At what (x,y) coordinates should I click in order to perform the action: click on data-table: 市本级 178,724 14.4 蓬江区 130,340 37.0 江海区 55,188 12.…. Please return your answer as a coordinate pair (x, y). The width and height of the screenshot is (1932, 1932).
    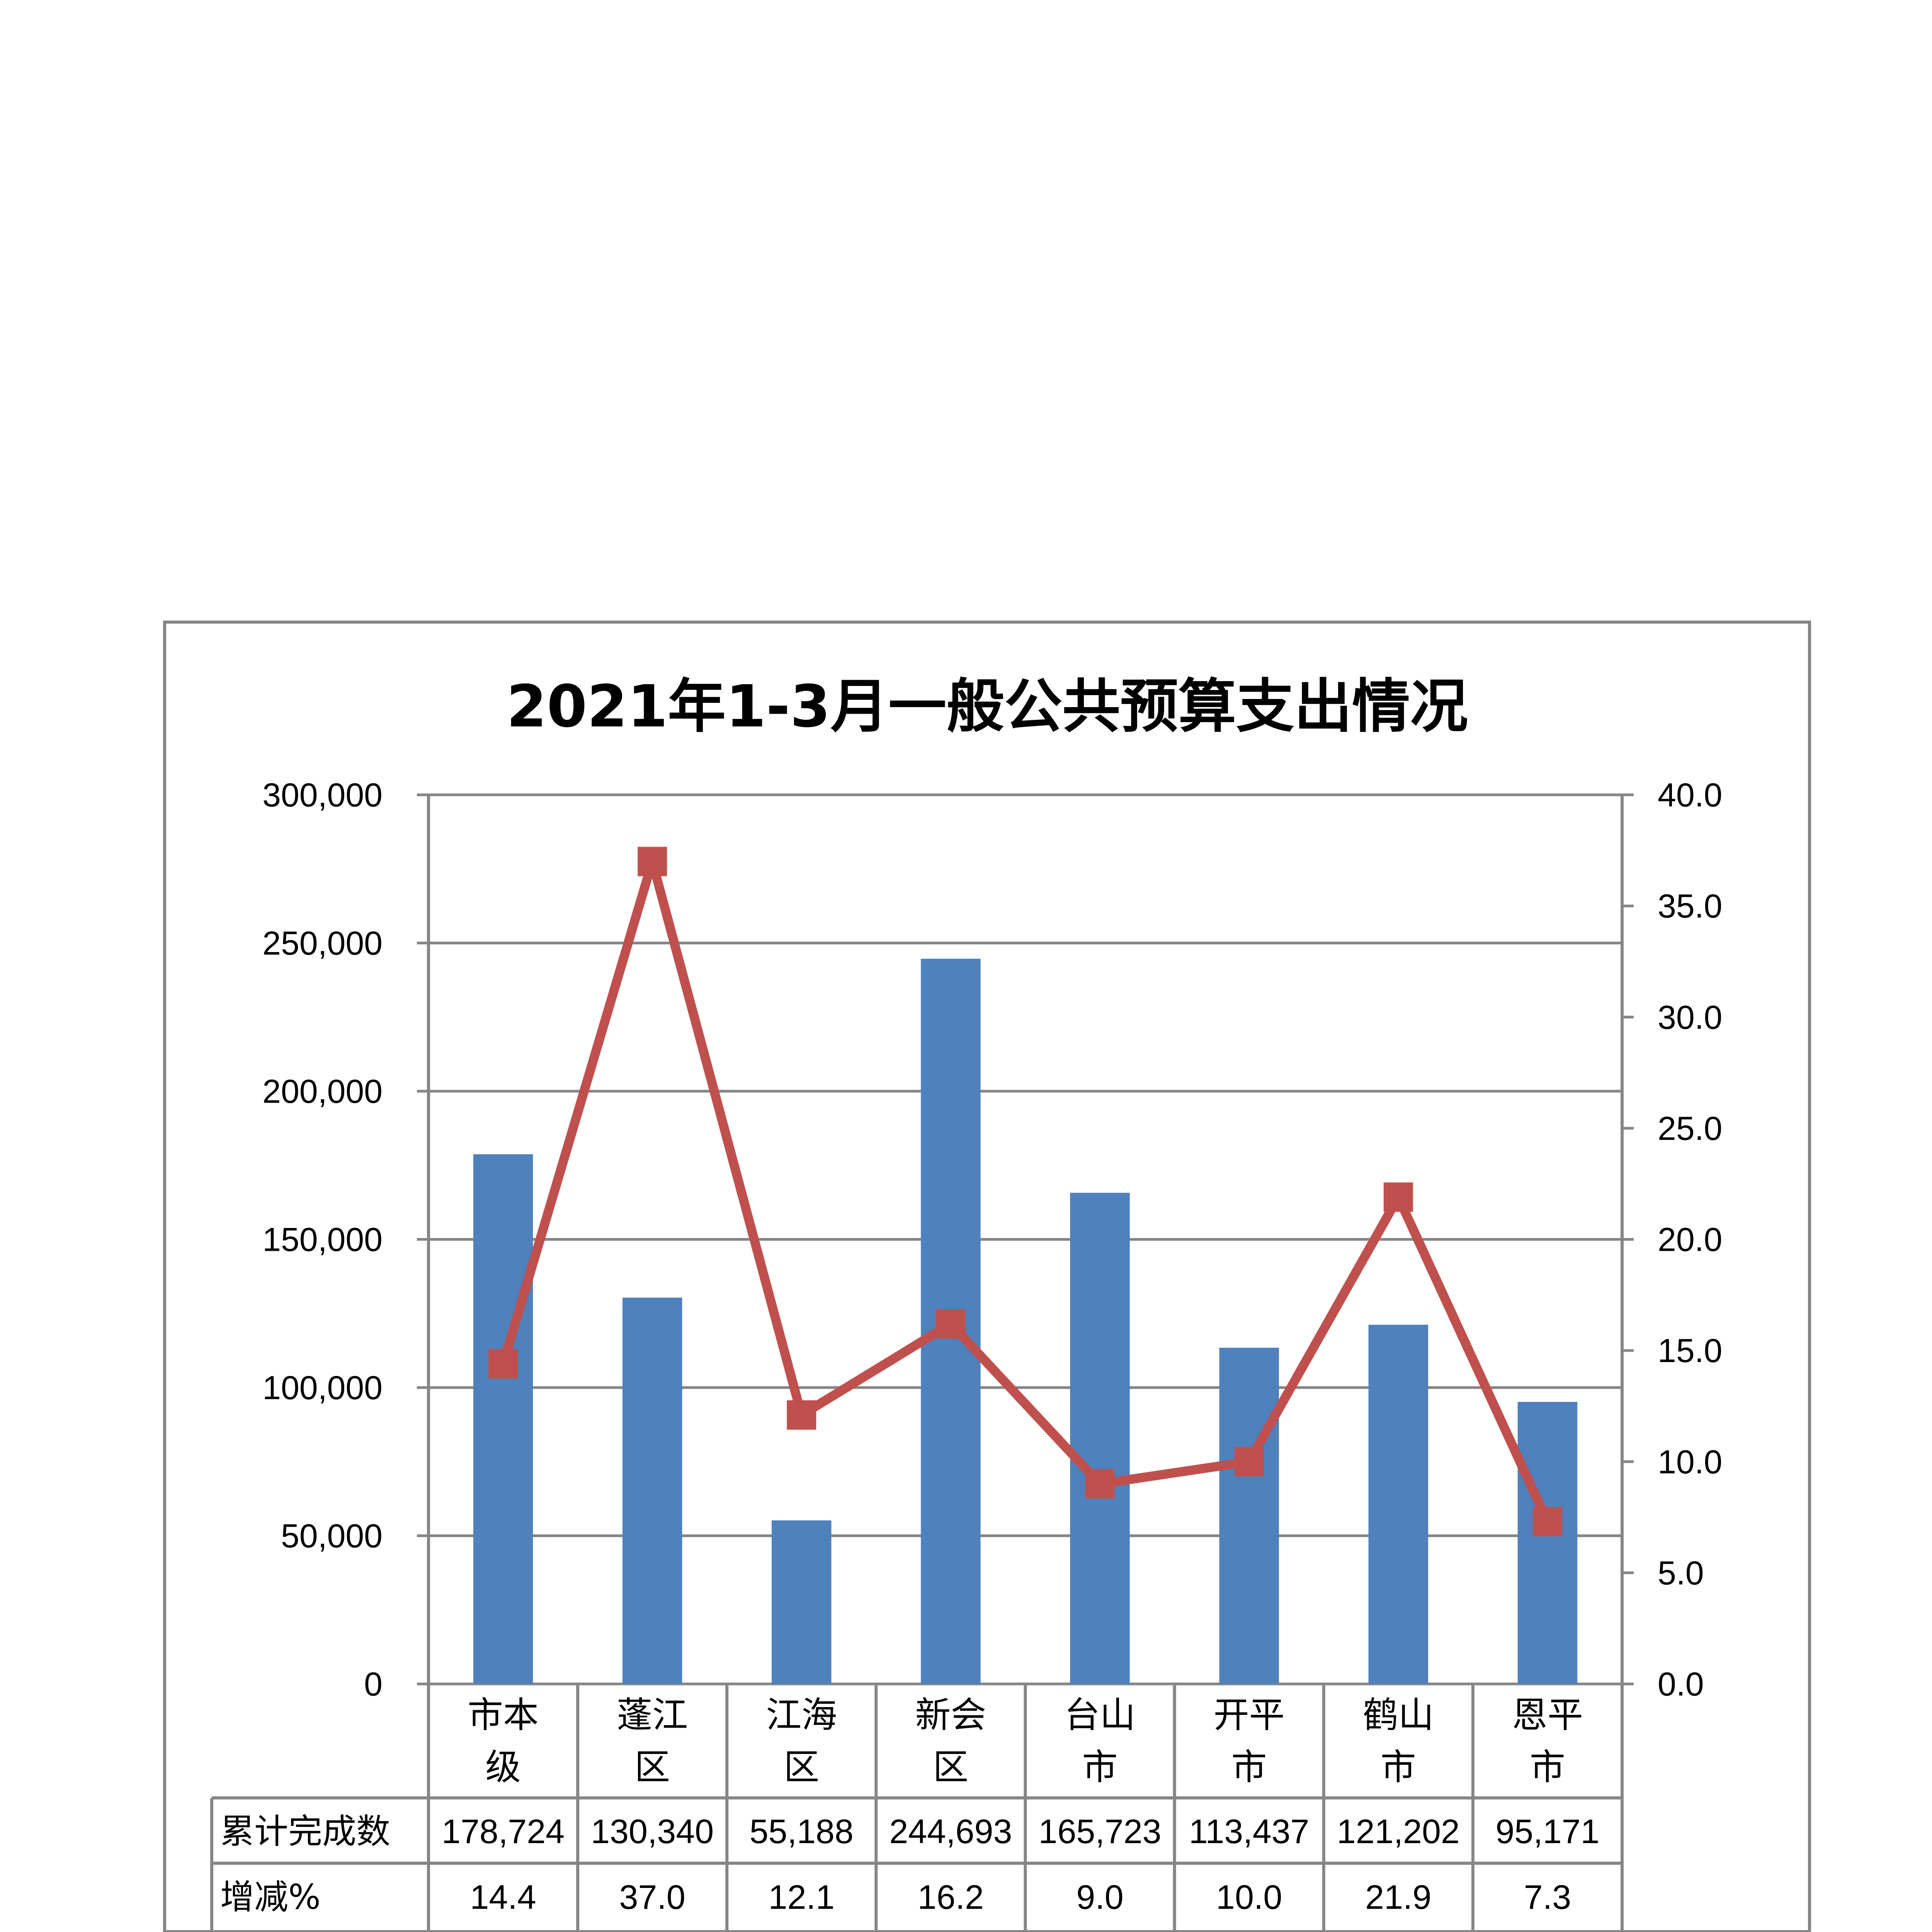
    Looking at the image, I should click on (916, 1808).